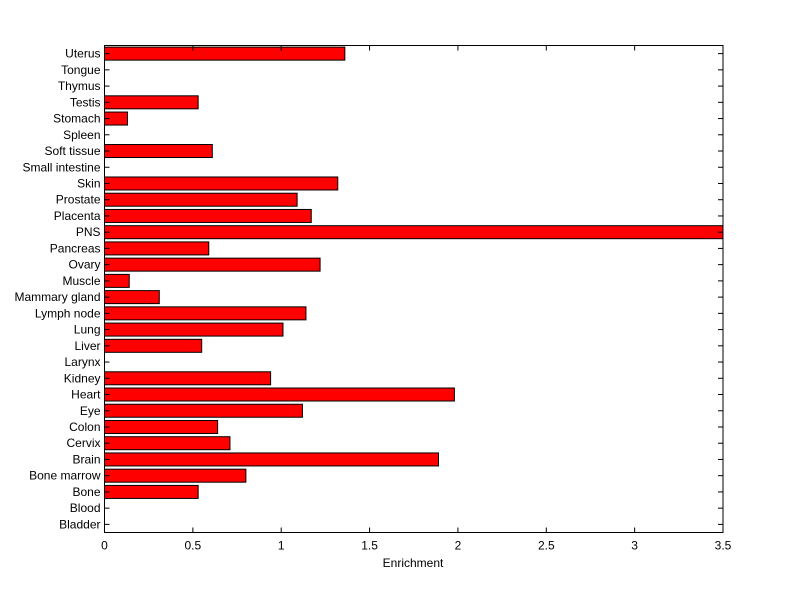 The height and width of the screenshot is (604, 800). Describe the element at coordinates (208, 215) in the screenshot. I see `bar-placenta` at that location.